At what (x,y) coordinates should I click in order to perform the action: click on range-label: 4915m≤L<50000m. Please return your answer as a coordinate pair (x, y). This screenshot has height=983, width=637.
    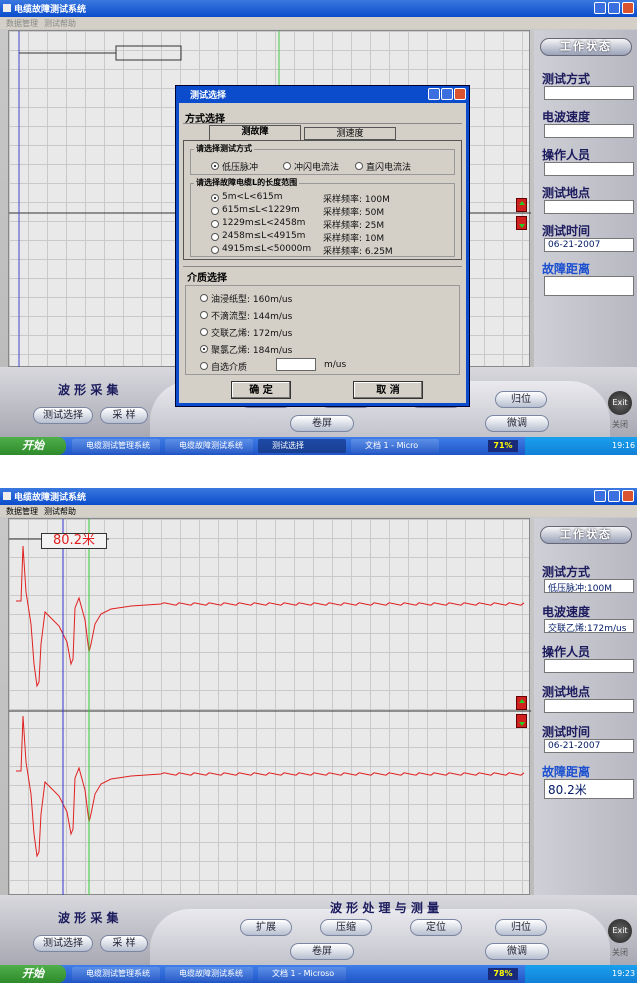
    Looking at the image, I should click on (267, 249).